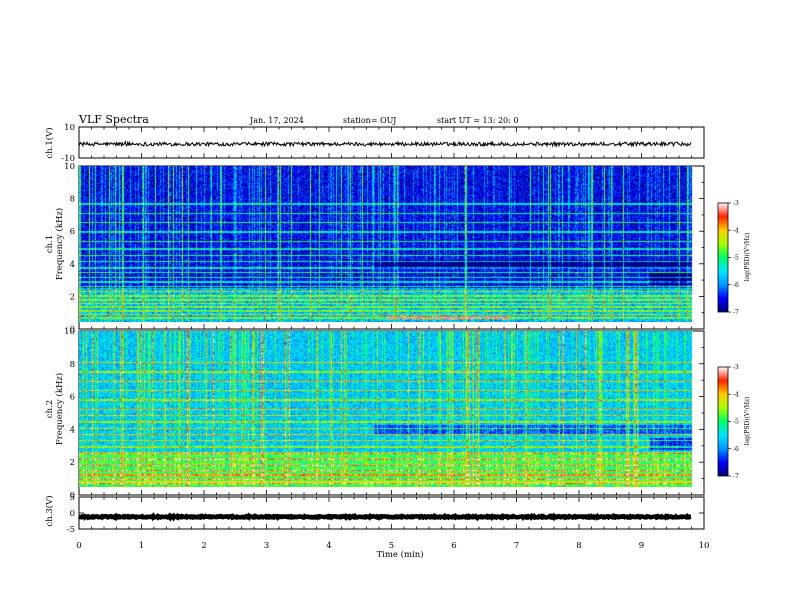  Describe the element at coordinates (747, 421) in the screenshot. I see `ch2-colorbar-label: log(PSD)(V²/Hz)` at that location.